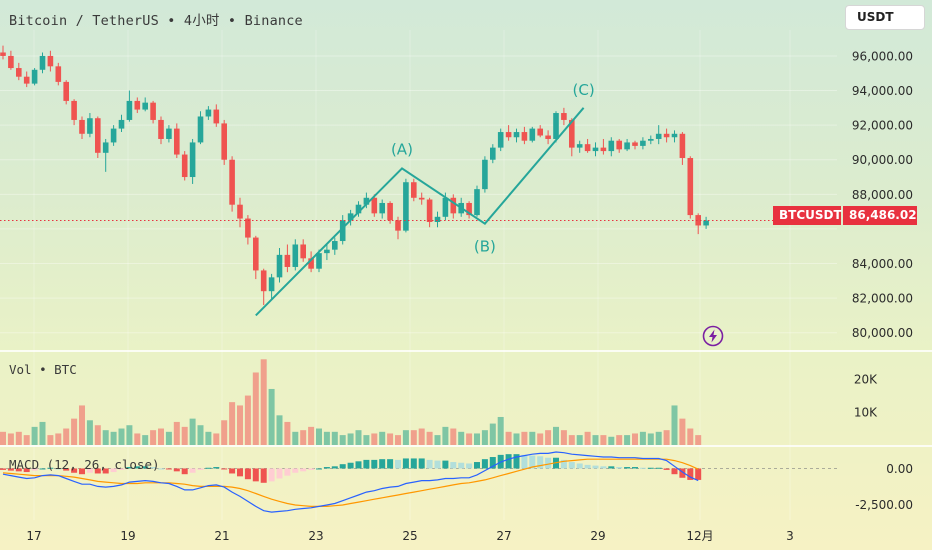  Describe the element at coordinates (807, 215) in the screenshot. I see `symbol-price-tag: BTCUSDT` at that location.